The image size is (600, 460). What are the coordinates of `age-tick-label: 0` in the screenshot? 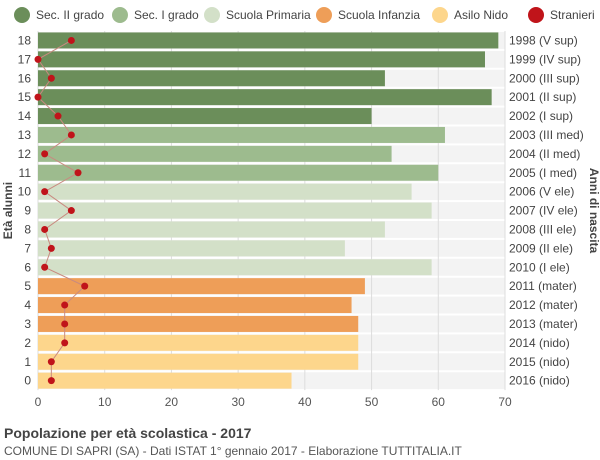 It's located at (27, 381).